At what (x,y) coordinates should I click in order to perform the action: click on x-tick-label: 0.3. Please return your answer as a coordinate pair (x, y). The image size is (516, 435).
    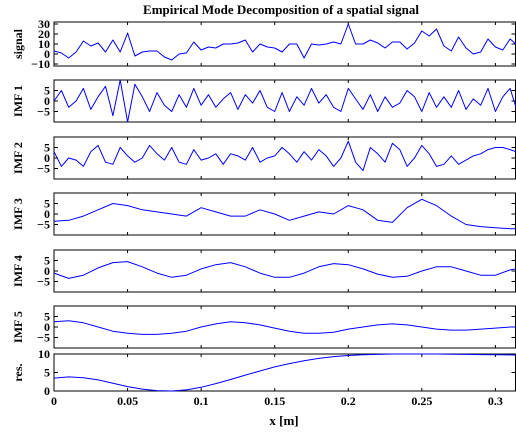
    Looking at the image, I should click on (495, 401).